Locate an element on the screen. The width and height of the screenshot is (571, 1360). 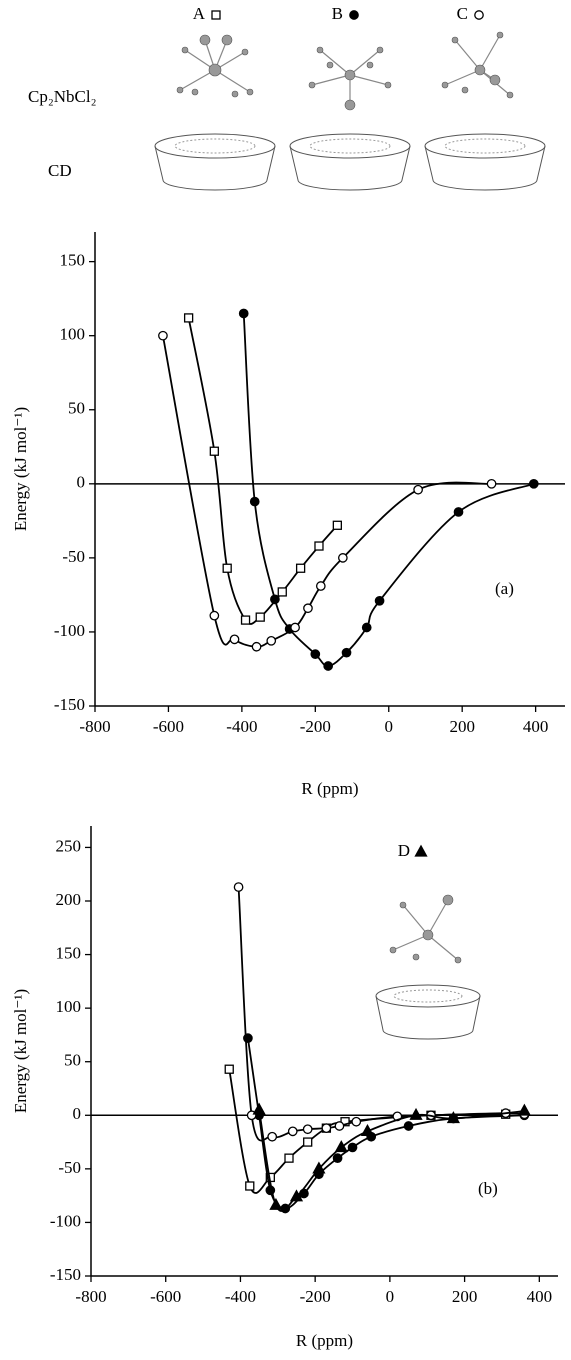
legend-label: C is located at coordinates (462, 13).